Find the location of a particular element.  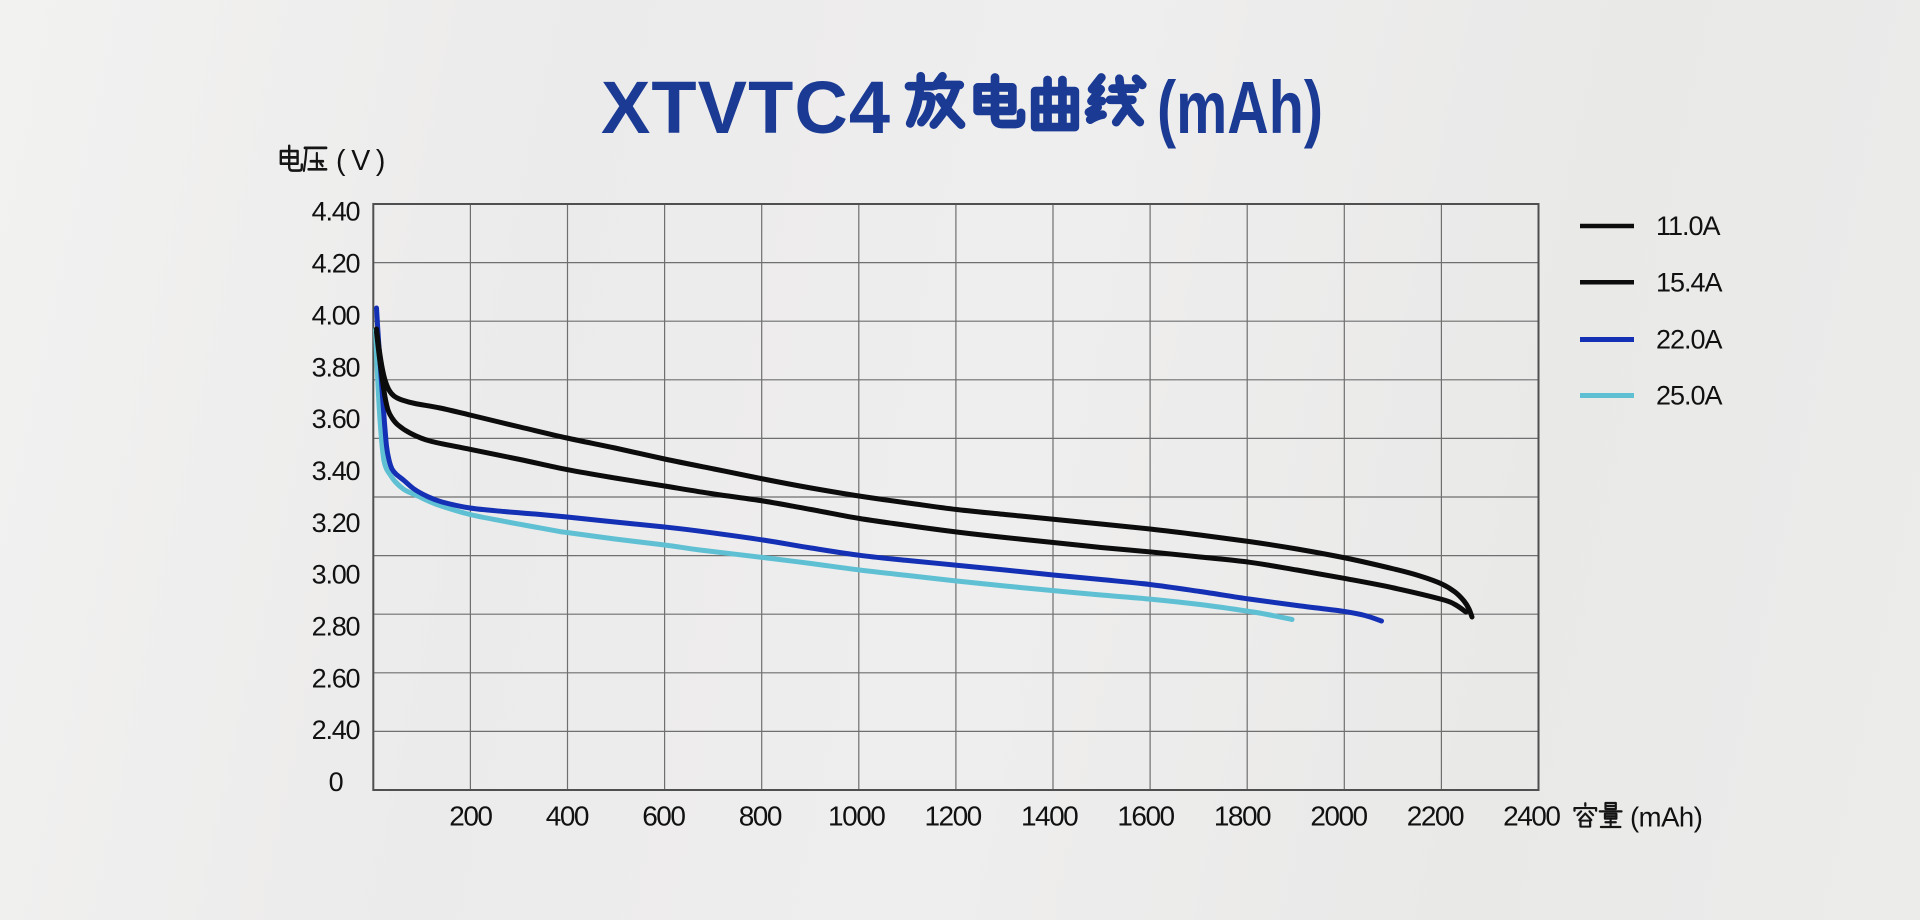

svg-text: 600 is located at coordinates (663, 816).